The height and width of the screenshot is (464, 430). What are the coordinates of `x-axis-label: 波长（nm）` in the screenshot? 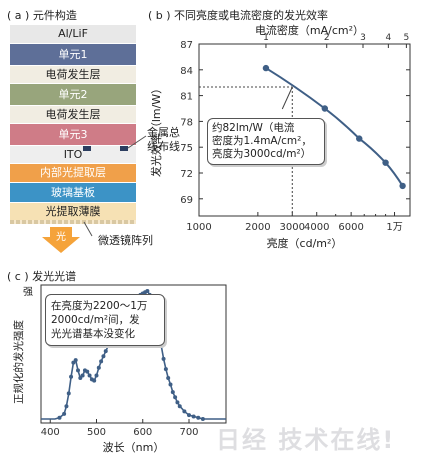 It's located at (134, 447).